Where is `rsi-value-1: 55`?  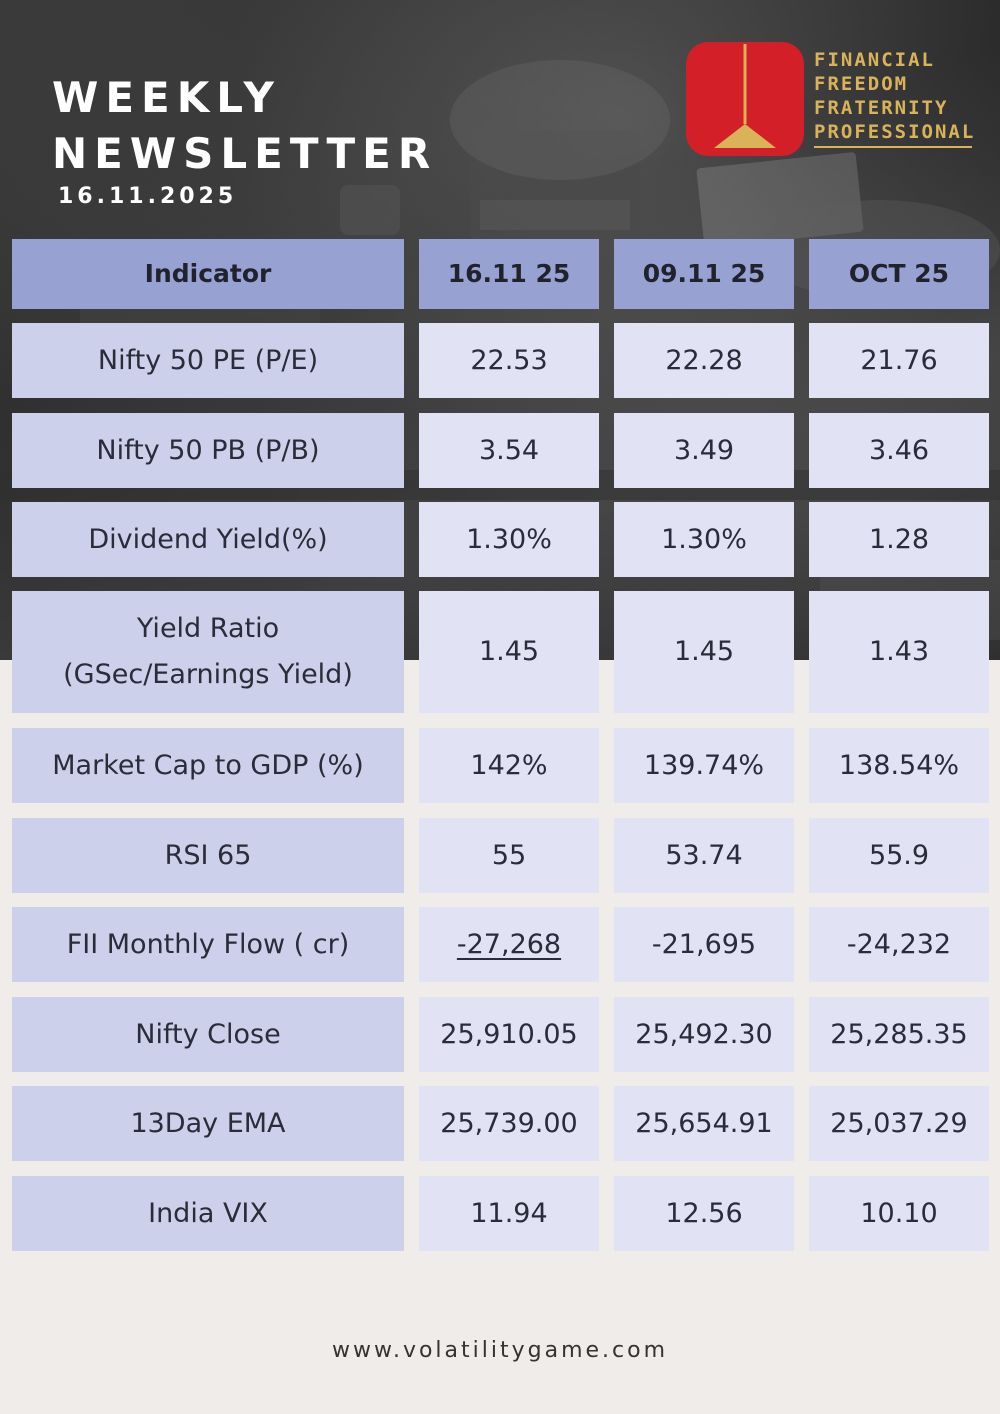 rsi-value-1: 55 is located at coordinates (509, 855).